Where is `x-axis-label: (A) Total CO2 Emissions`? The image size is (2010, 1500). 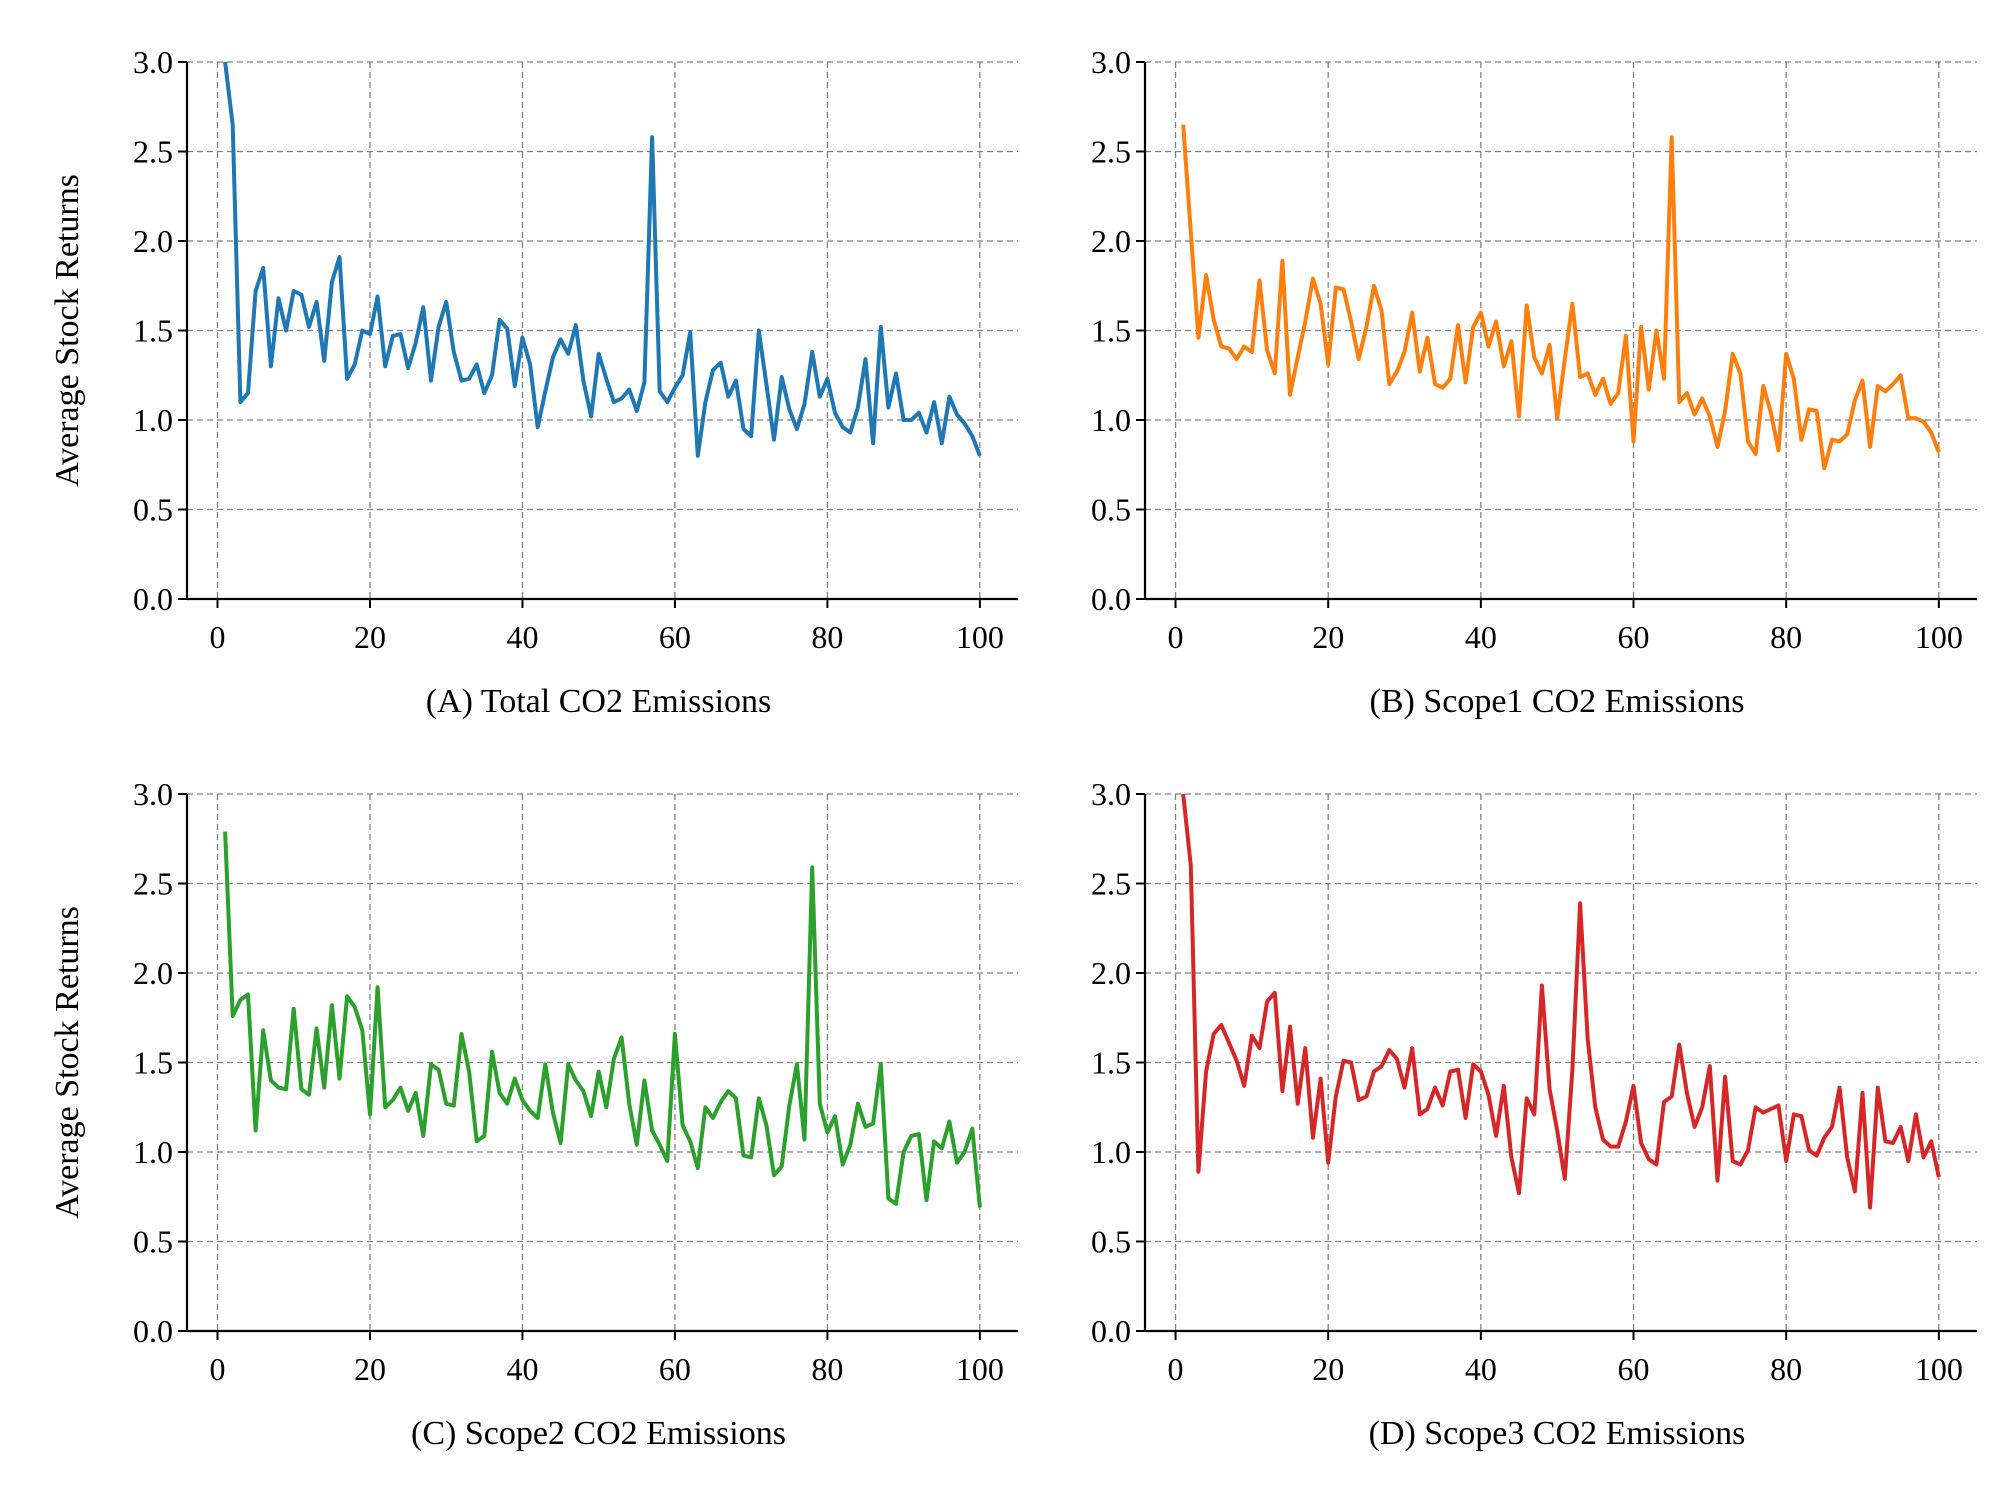
x-axis-label: (A) Total CO2 Emissions is located at coordinates (599, 701).